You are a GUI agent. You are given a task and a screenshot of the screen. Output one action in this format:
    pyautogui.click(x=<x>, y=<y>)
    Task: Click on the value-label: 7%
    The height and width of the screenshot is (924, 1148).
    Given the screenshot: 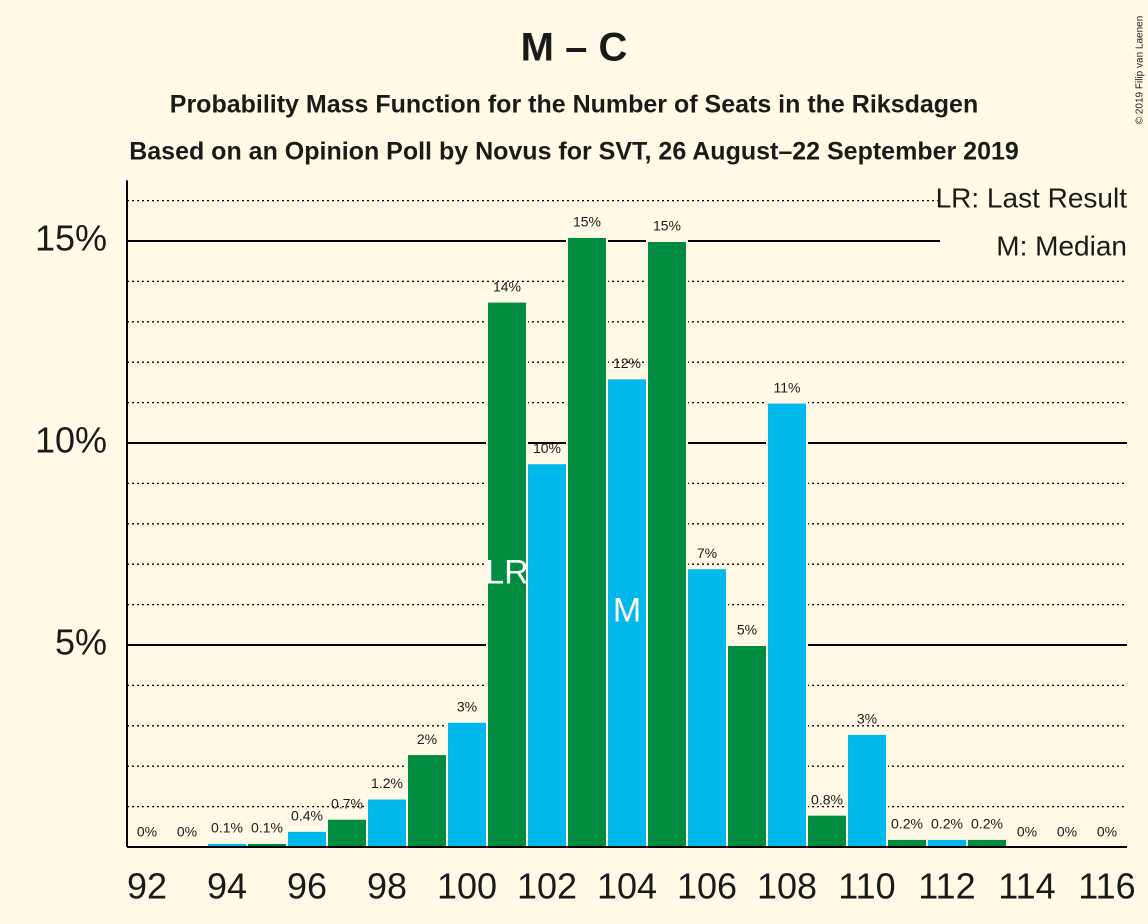 What is the action you would take?
    pyautogui.click(x=707, y=553)
    